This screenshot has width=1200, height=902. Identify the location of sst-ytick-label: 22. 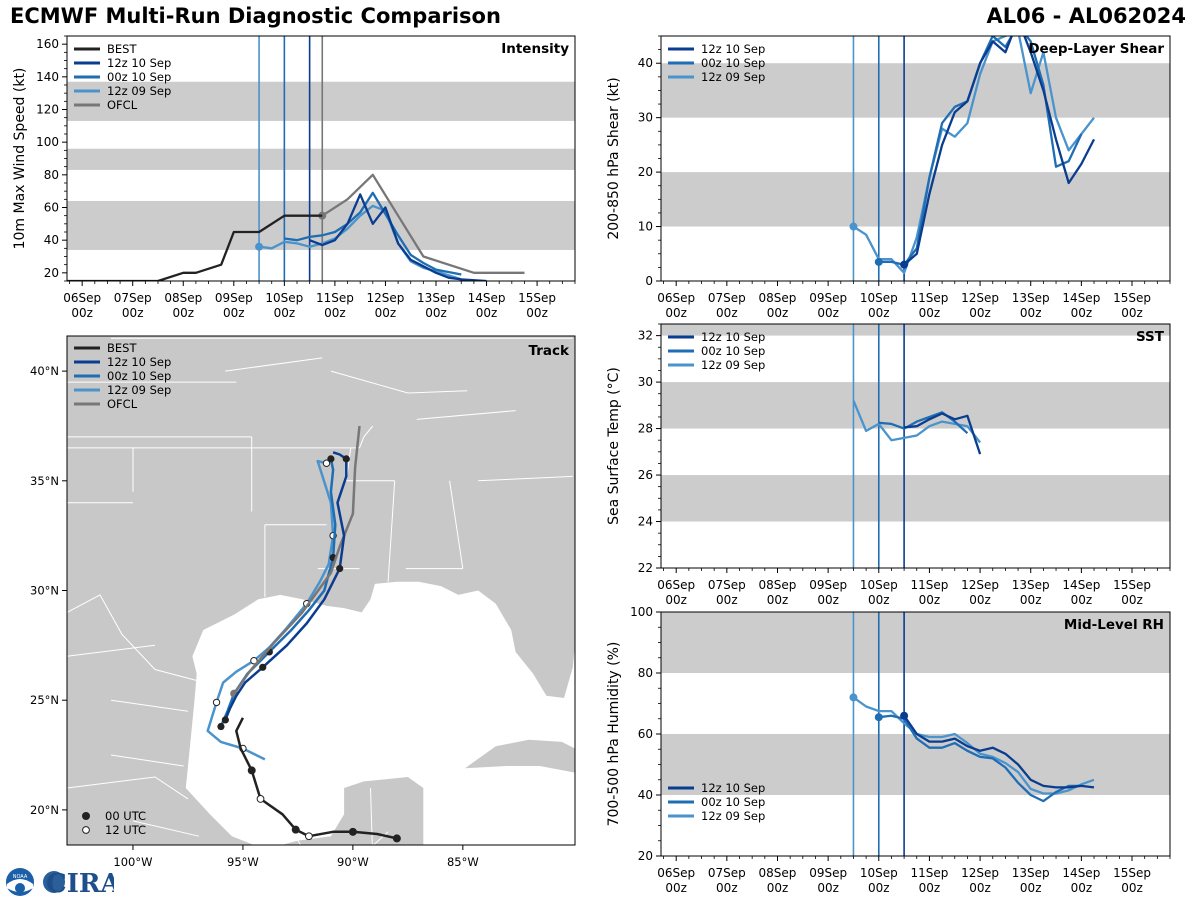
(645, 568).